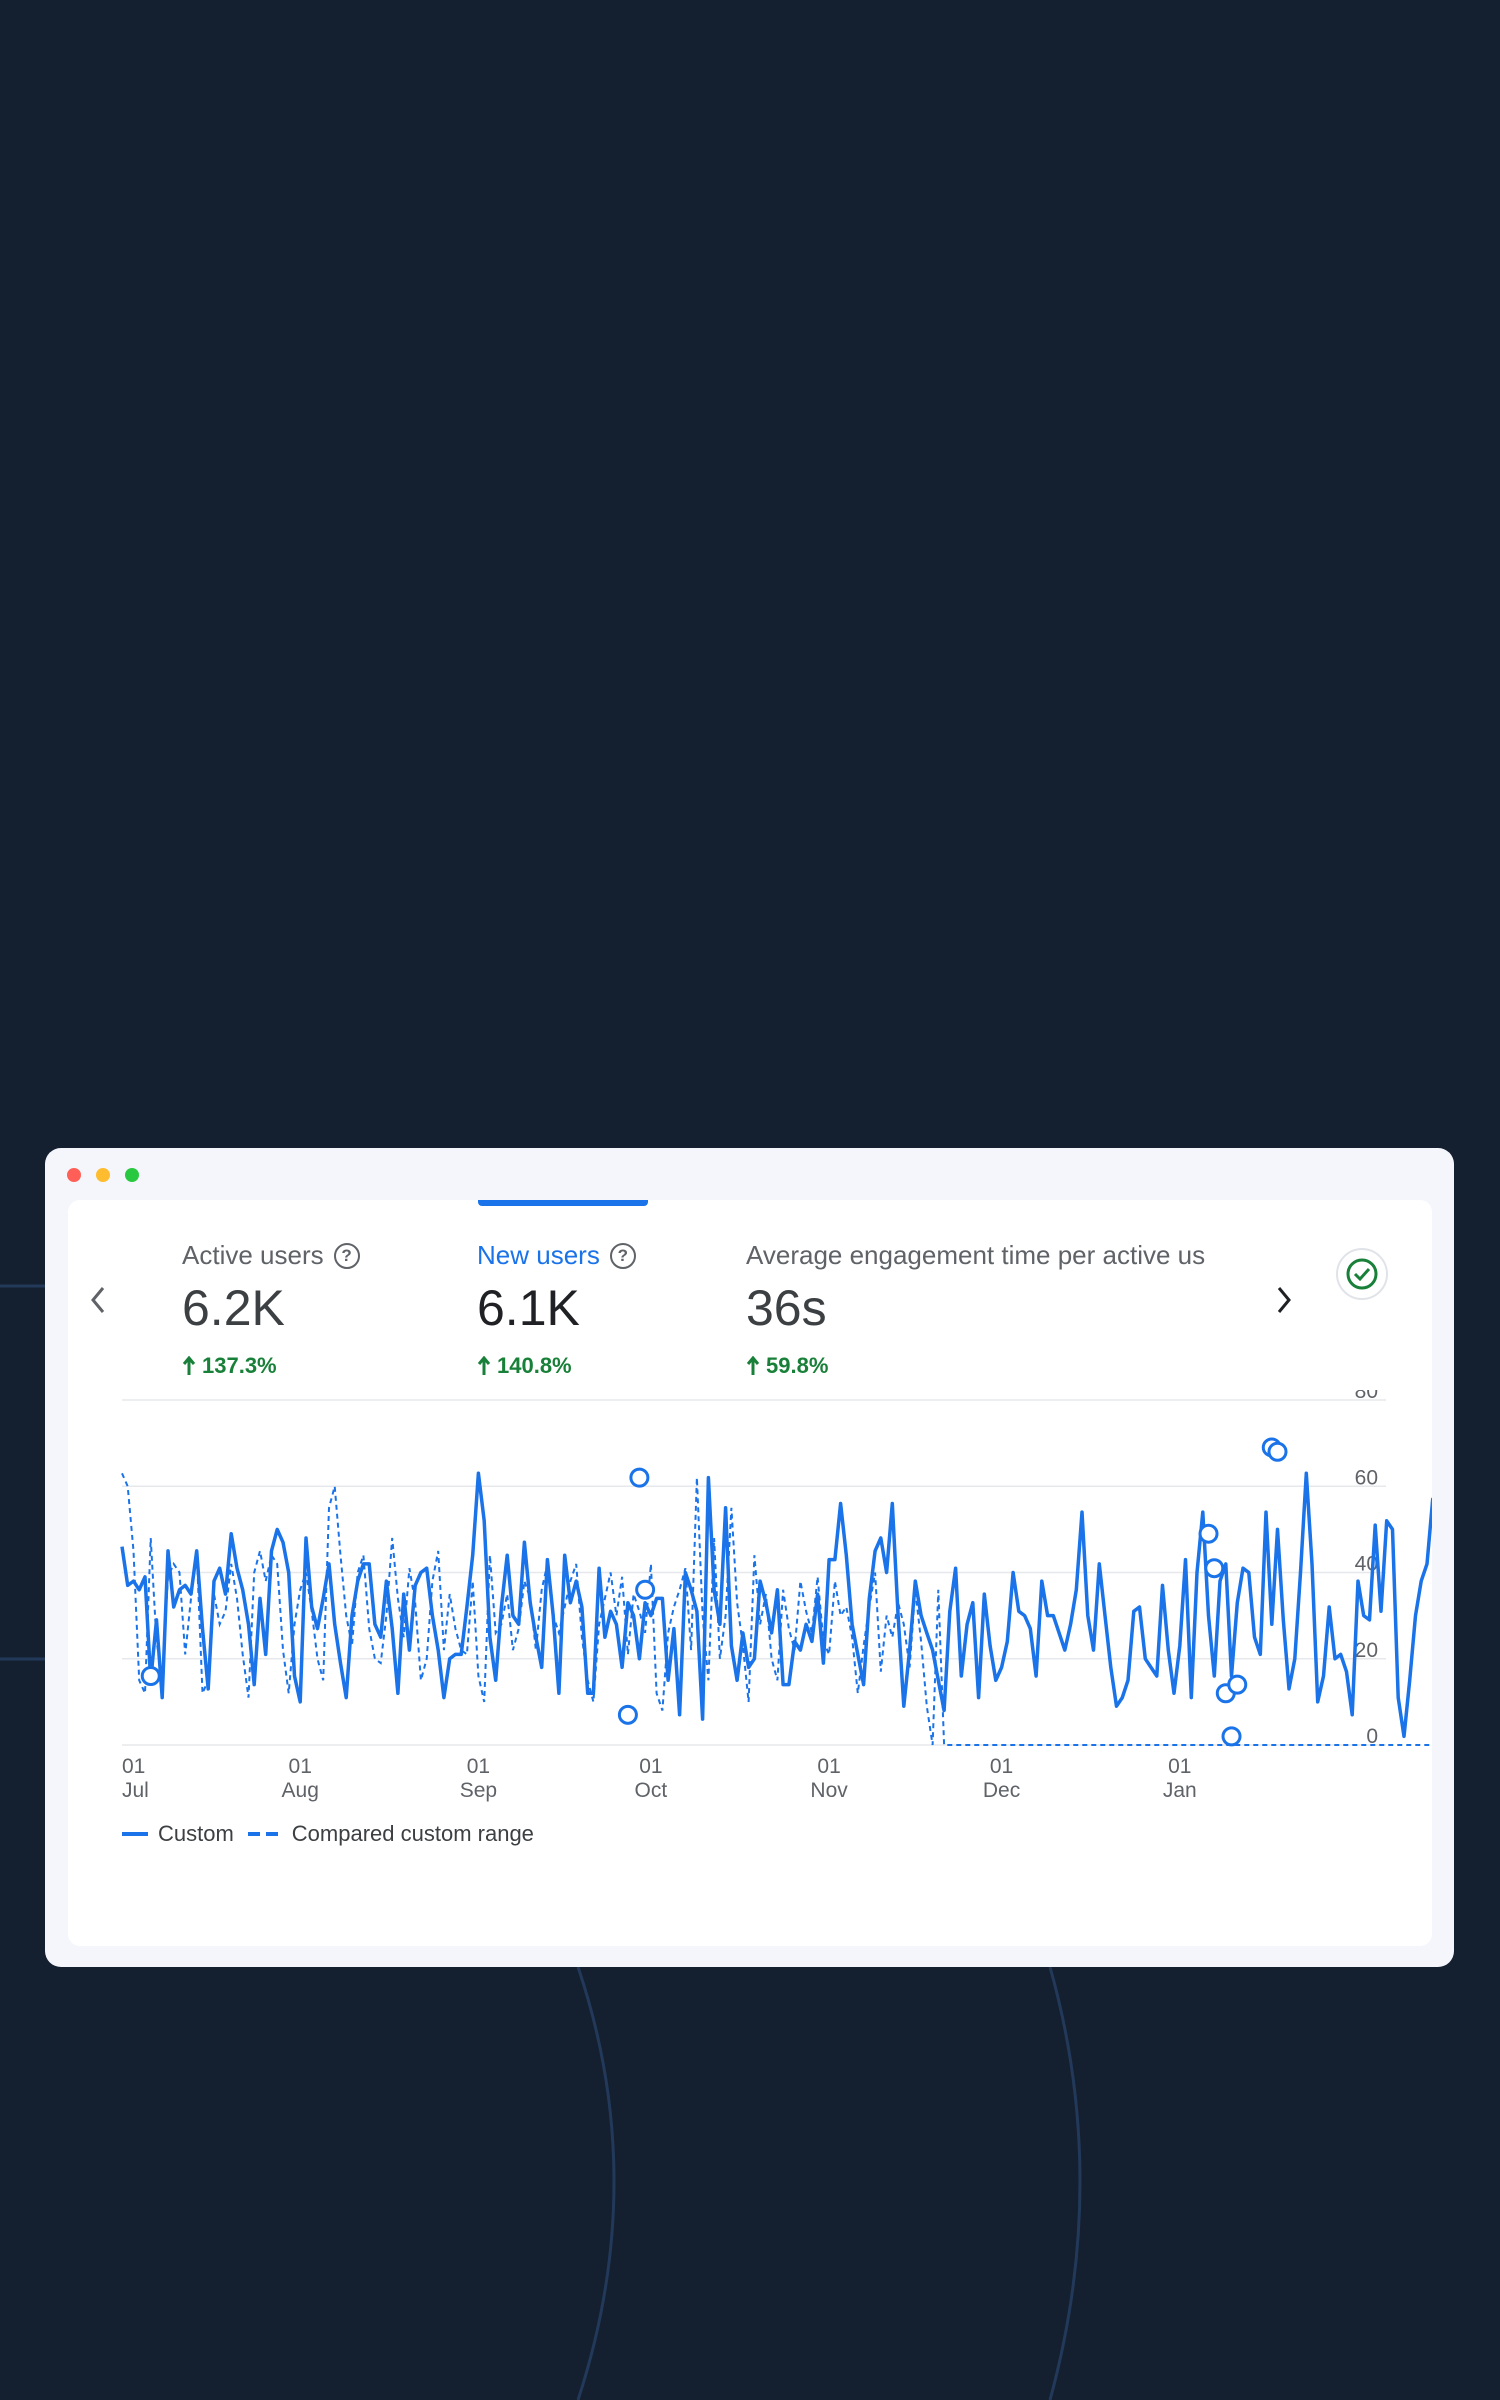 The height and width of the screenshot is (2400, 1500). What do you see at coordinates (651, 1790) in the screenshot?
I see `x-tick-month: Oct` at bounding box center [651, 1790].